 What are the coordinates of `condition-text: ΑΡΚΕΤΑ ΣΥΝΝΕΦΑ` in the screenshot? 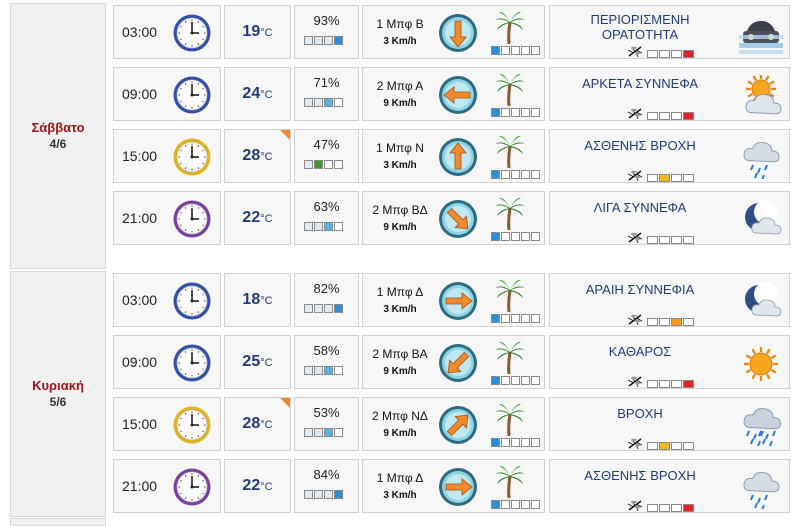 It's located at (640, 83).